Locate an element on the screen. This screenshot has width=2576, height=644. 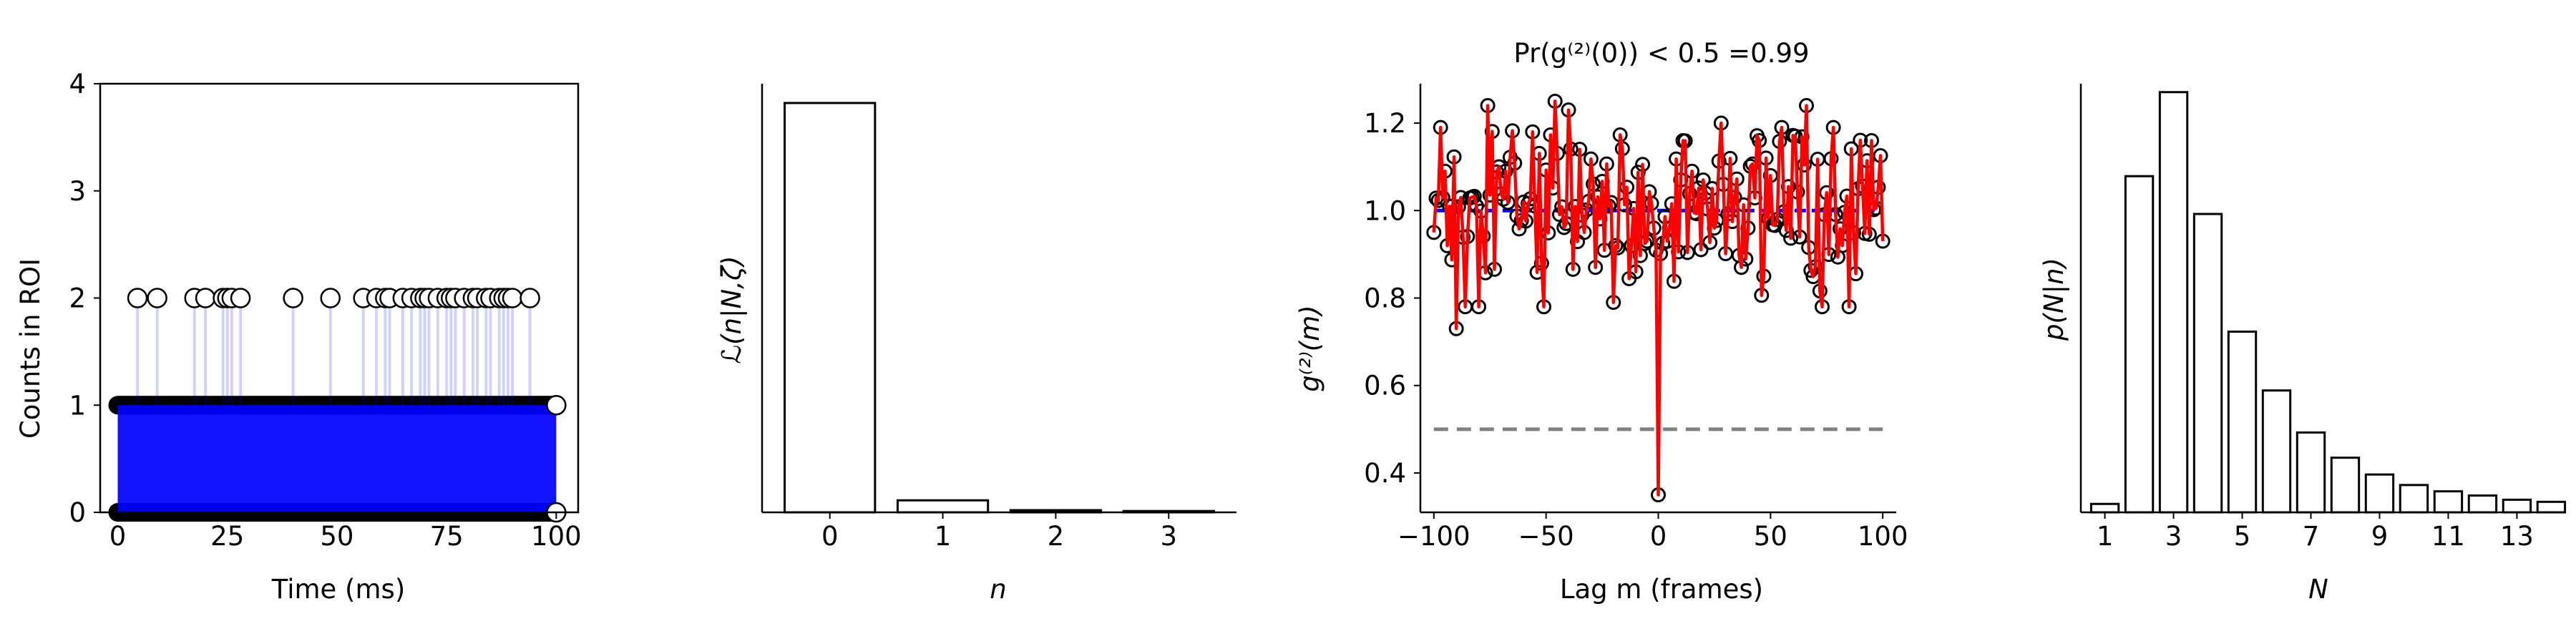
panel3-ylabel: g⁽²⁾(m) is located at coordinates (1309, 348).